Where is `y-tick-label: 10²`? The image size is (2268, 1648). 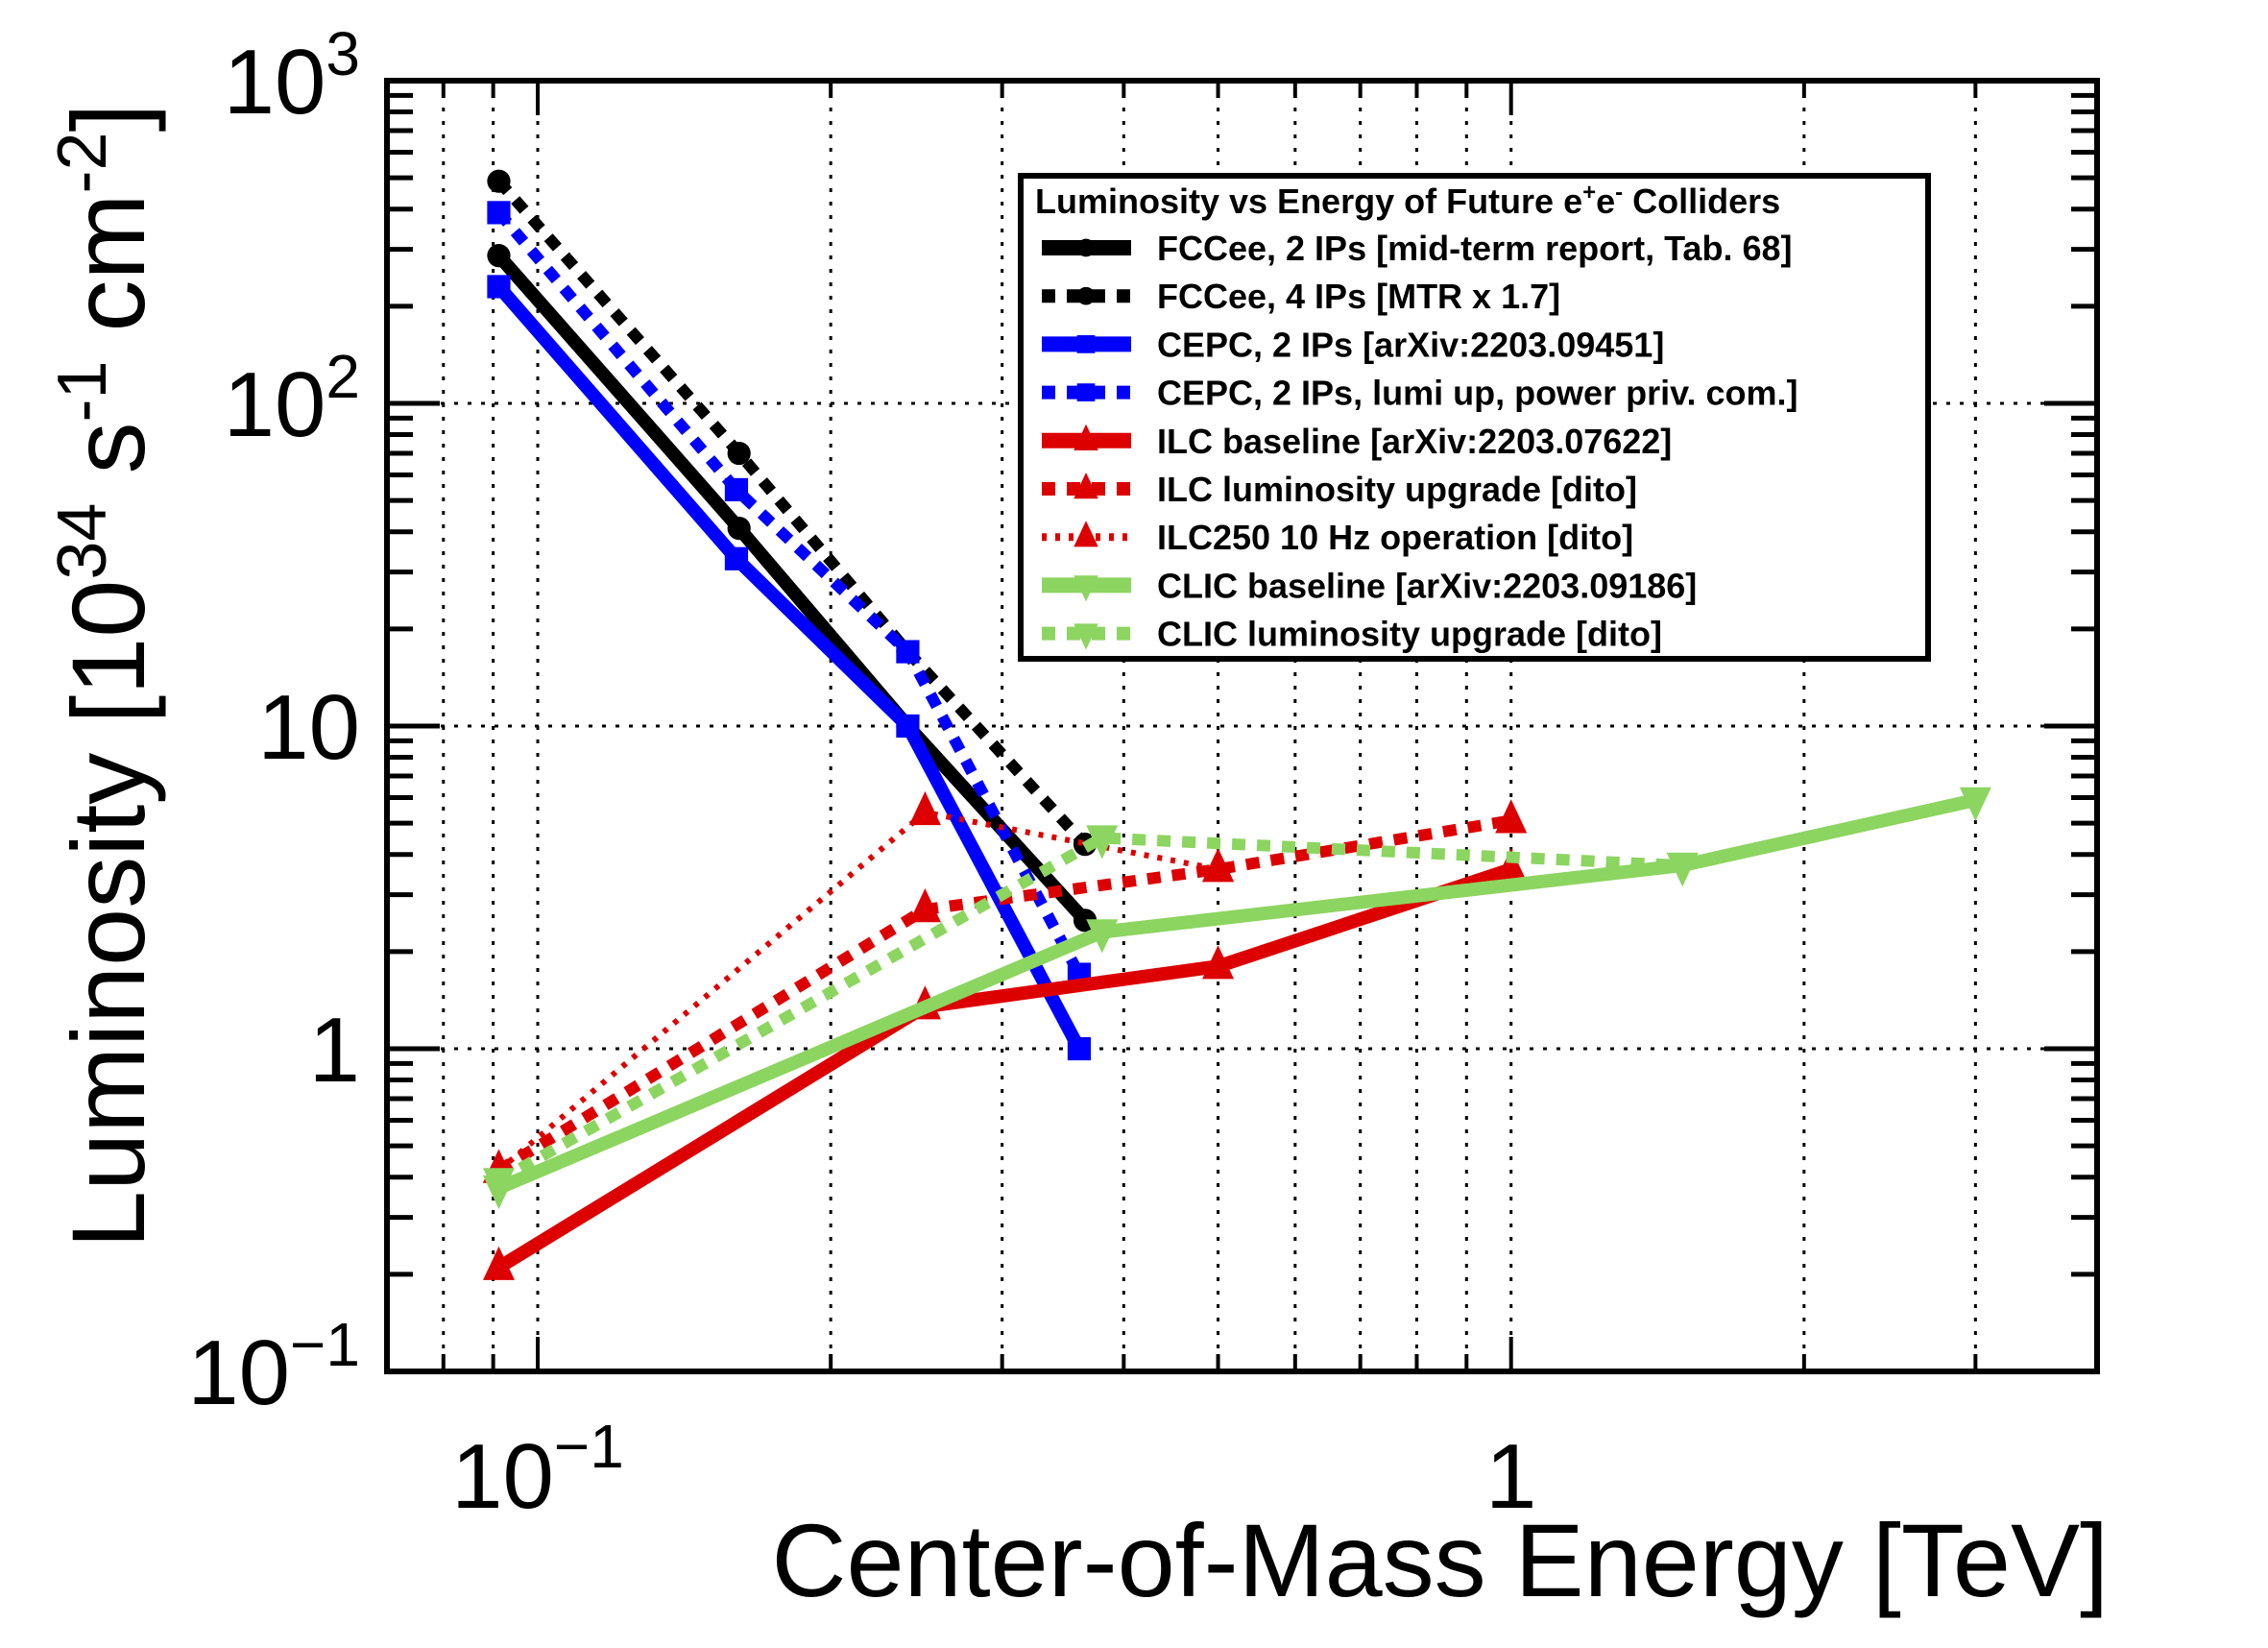
y-tick-label: 10² is located at coordinates (292, 399).